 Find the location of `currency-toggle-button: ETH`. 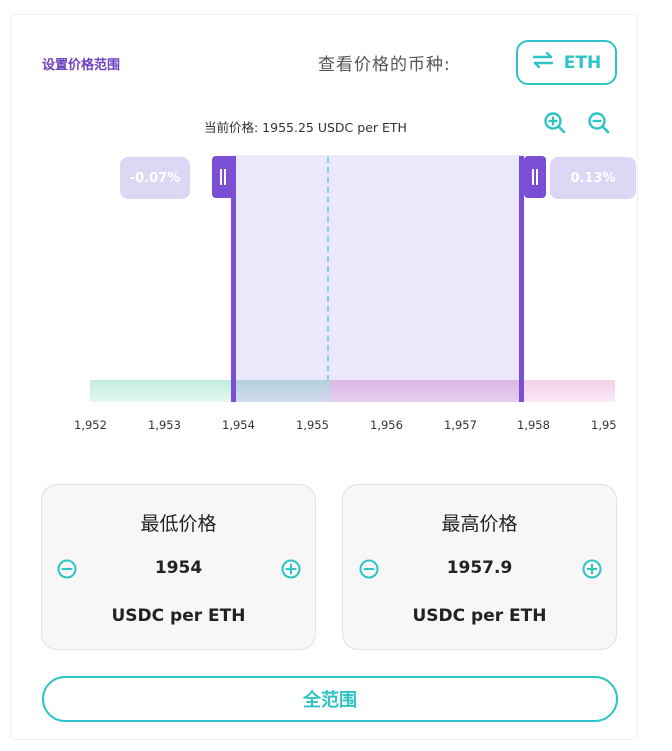

currency-toggle-button: ETH is located at coordinates (566, 62).